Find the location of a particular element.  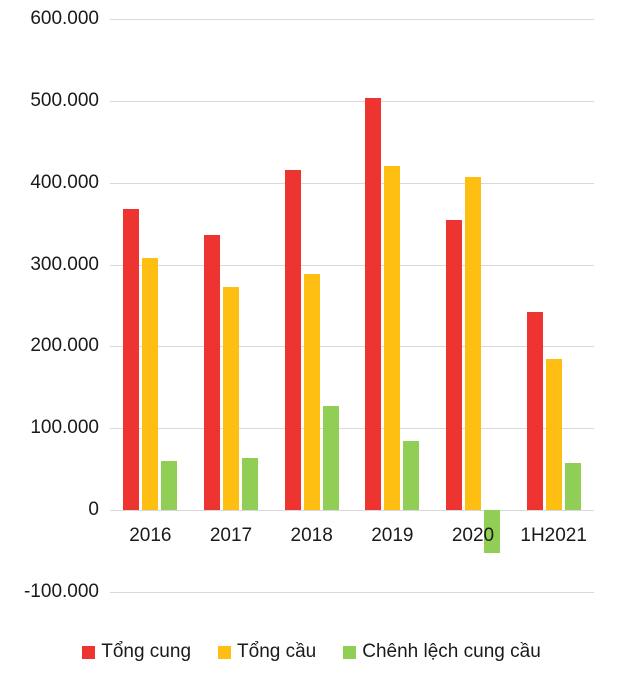

legend-item-chenh-lech: Chênh lệch cung cầu is located at coordinates (442, 652).